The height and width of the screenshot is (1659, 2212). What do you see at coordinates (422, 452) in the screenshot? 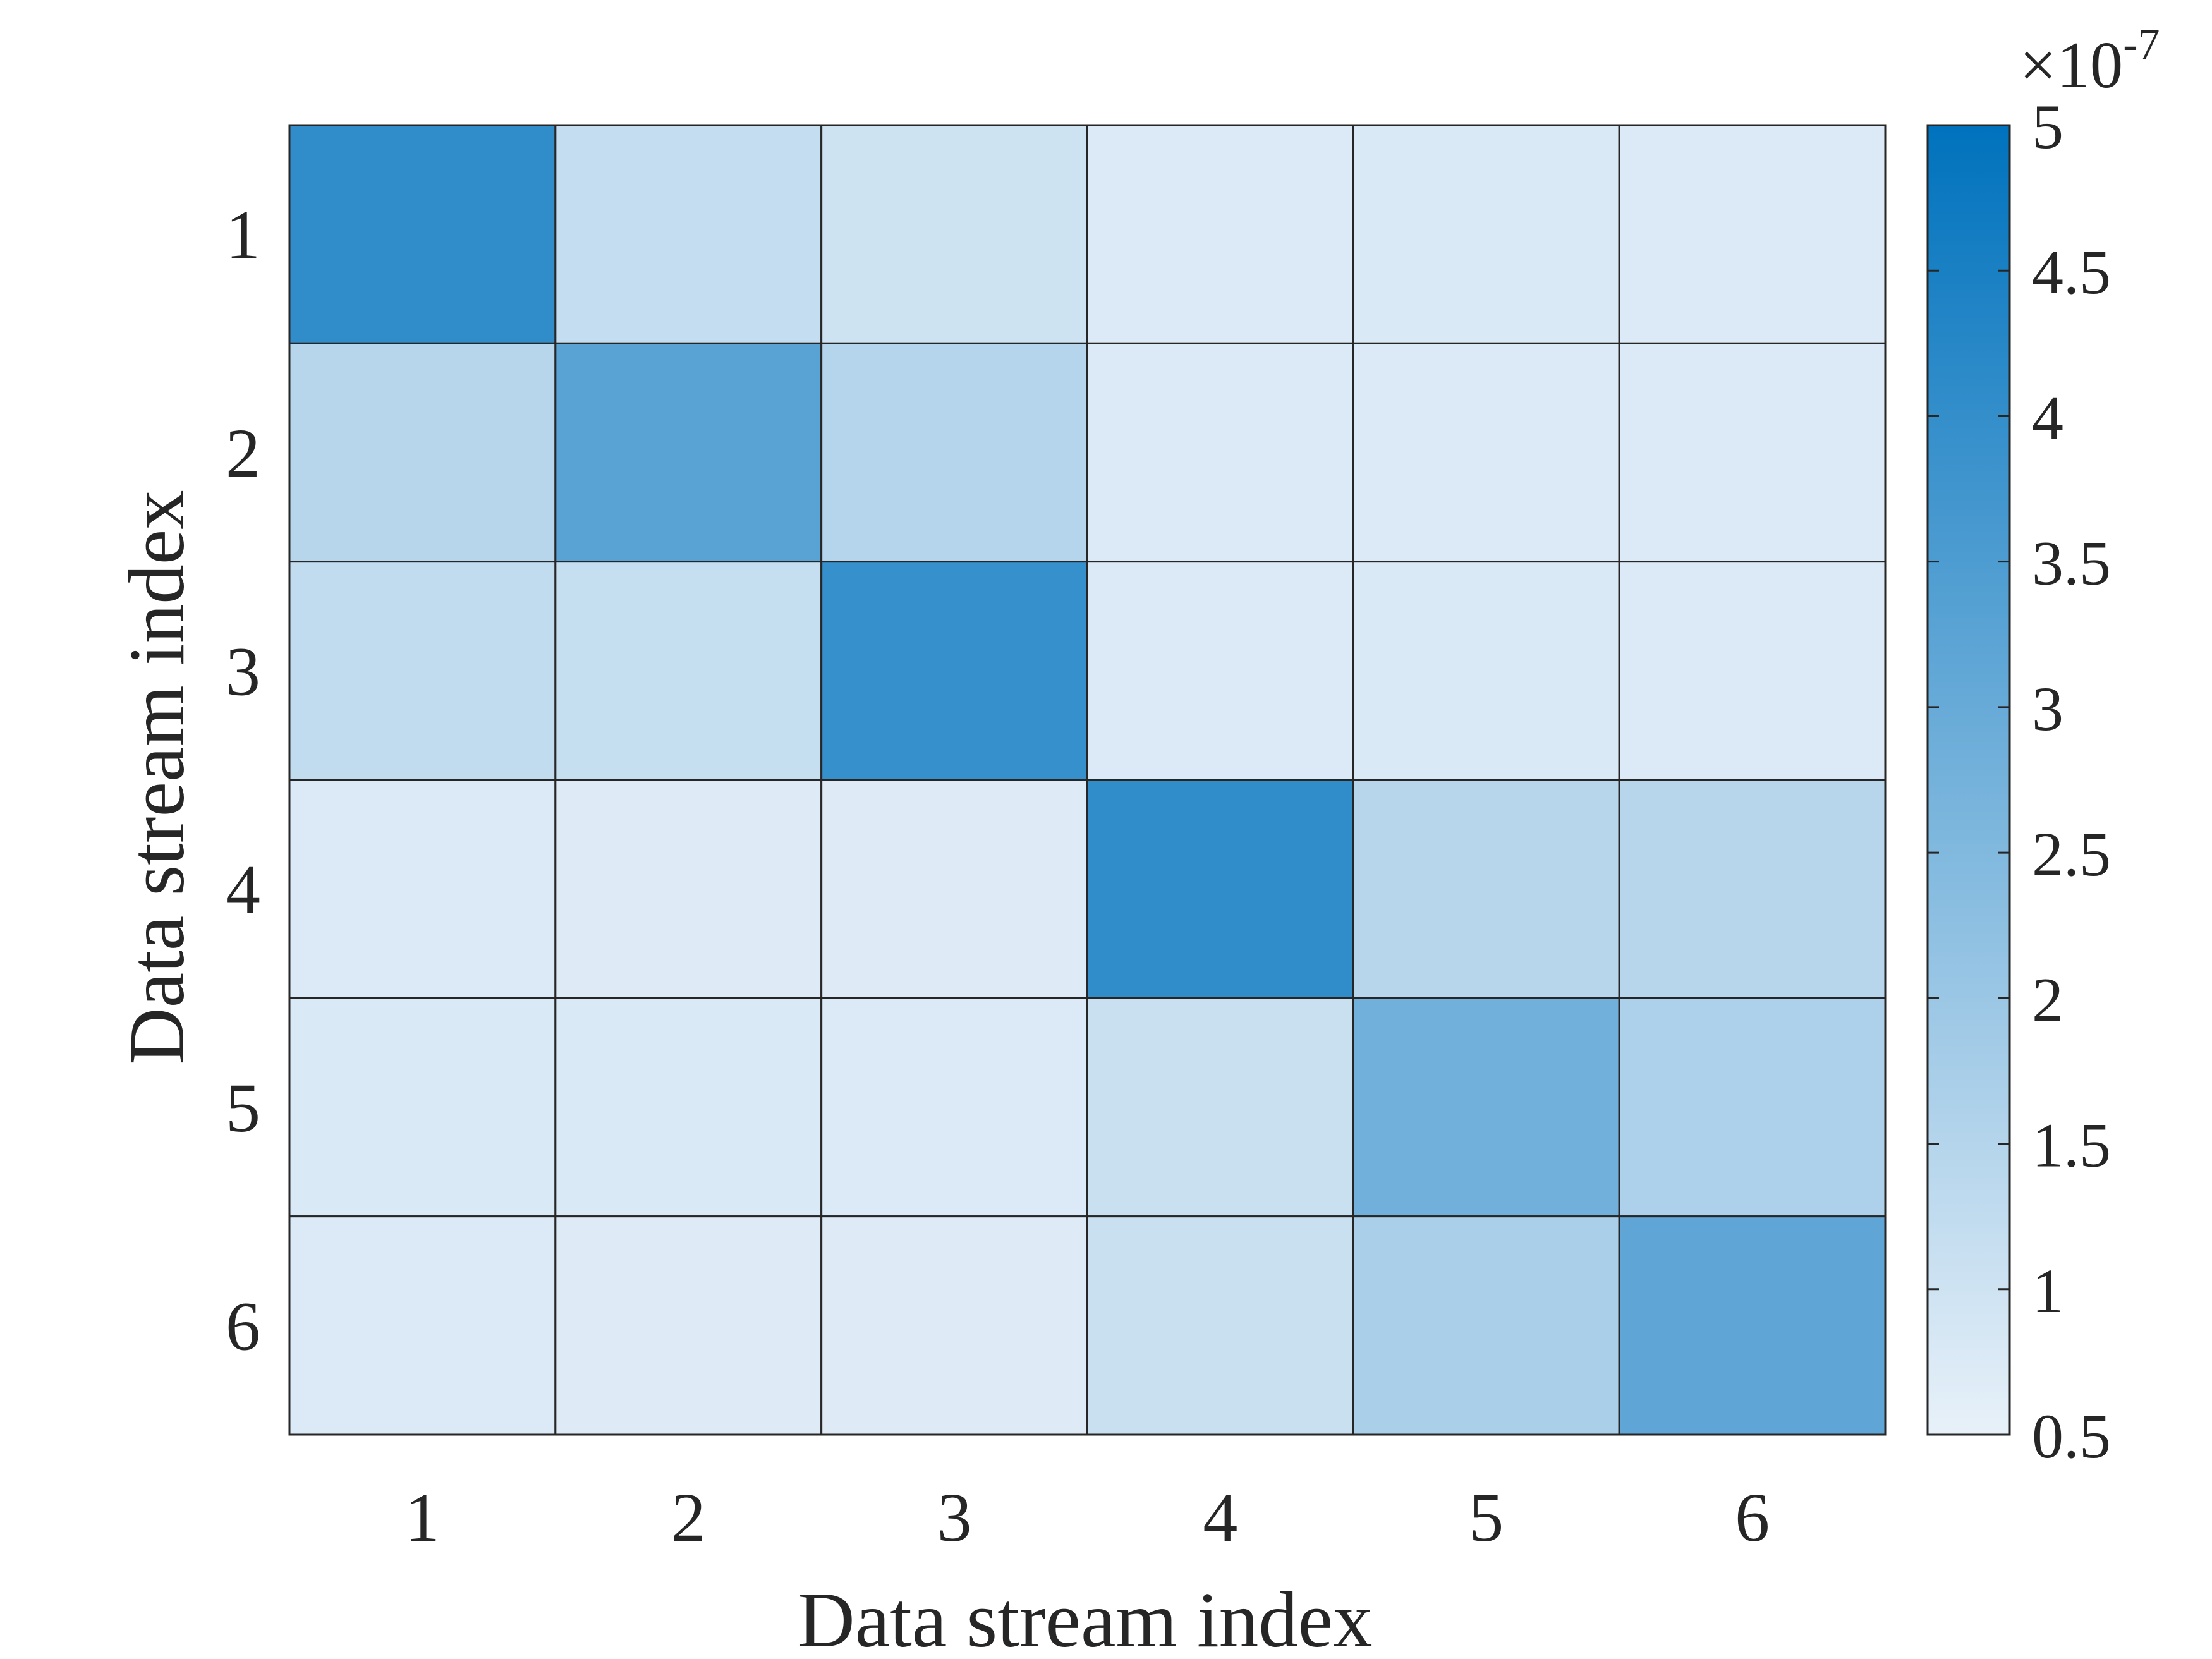
I see `heatmap-cell-r2-c1` at bounding box center [422, 452].